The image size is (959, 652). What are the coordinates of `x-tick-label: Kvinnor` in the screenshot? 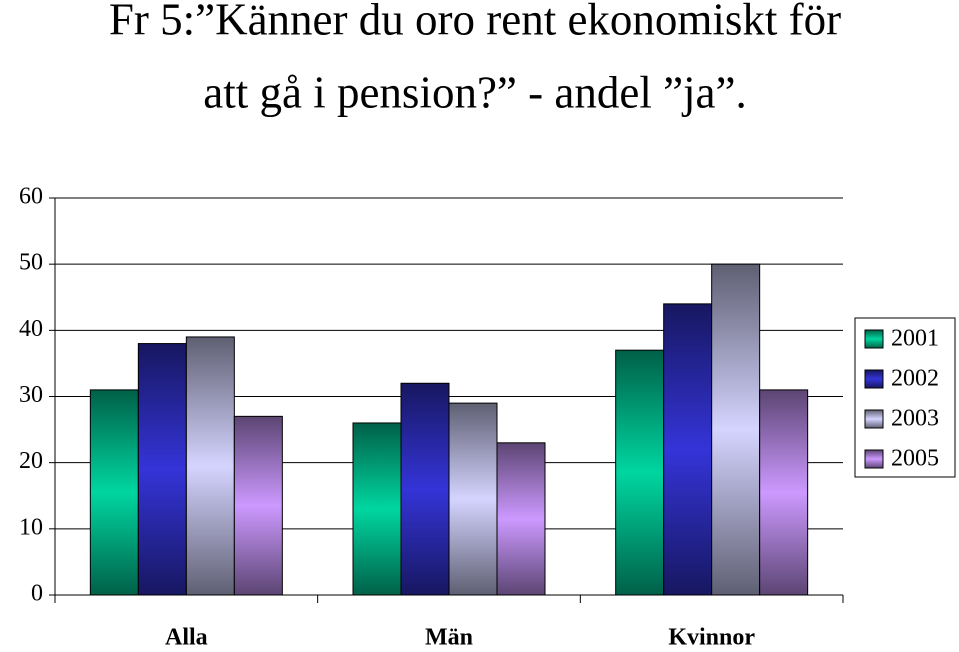 It's located at (711, 638).